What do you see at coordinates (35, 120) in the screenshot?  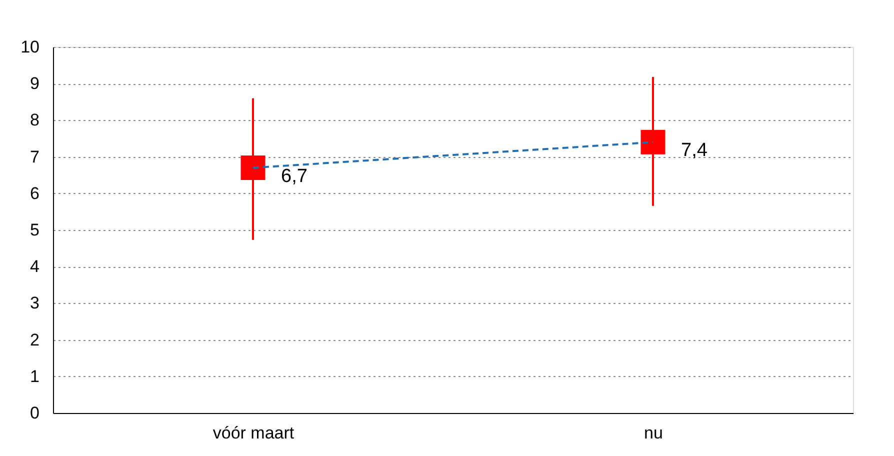 I see `y-tick-label: 8` at bounding box center [35, 120].